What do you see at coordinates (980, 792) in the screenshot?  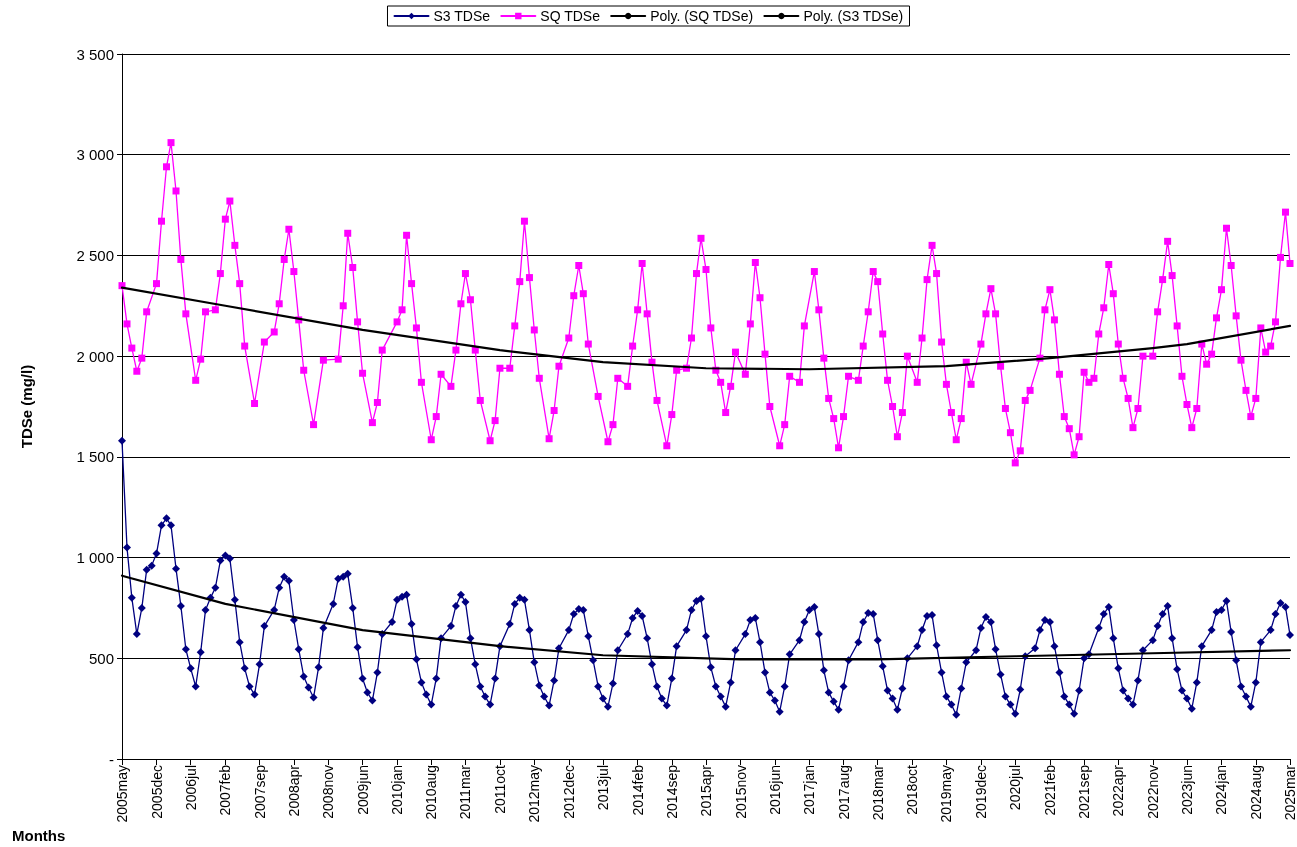 I see `x-tick-label: 2019dec` at bounding box center [980, 792].